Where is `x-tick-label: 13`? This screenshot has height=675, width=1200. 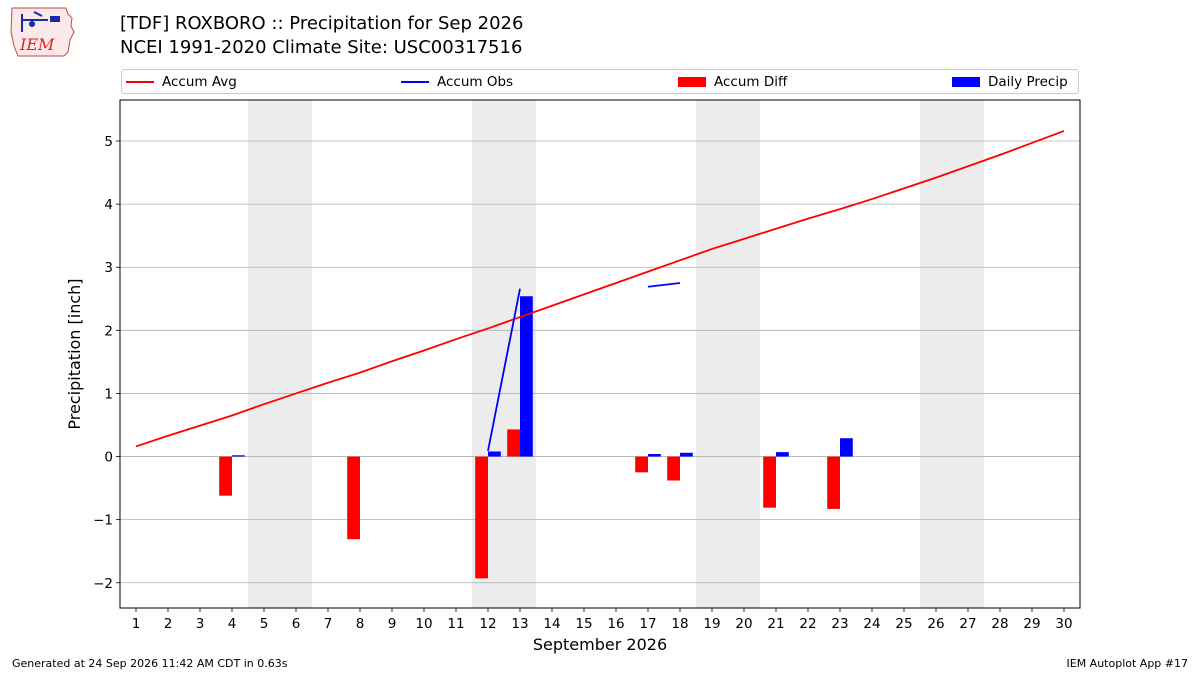
x-tick-label: 13 is located at coordinates (519, 624).